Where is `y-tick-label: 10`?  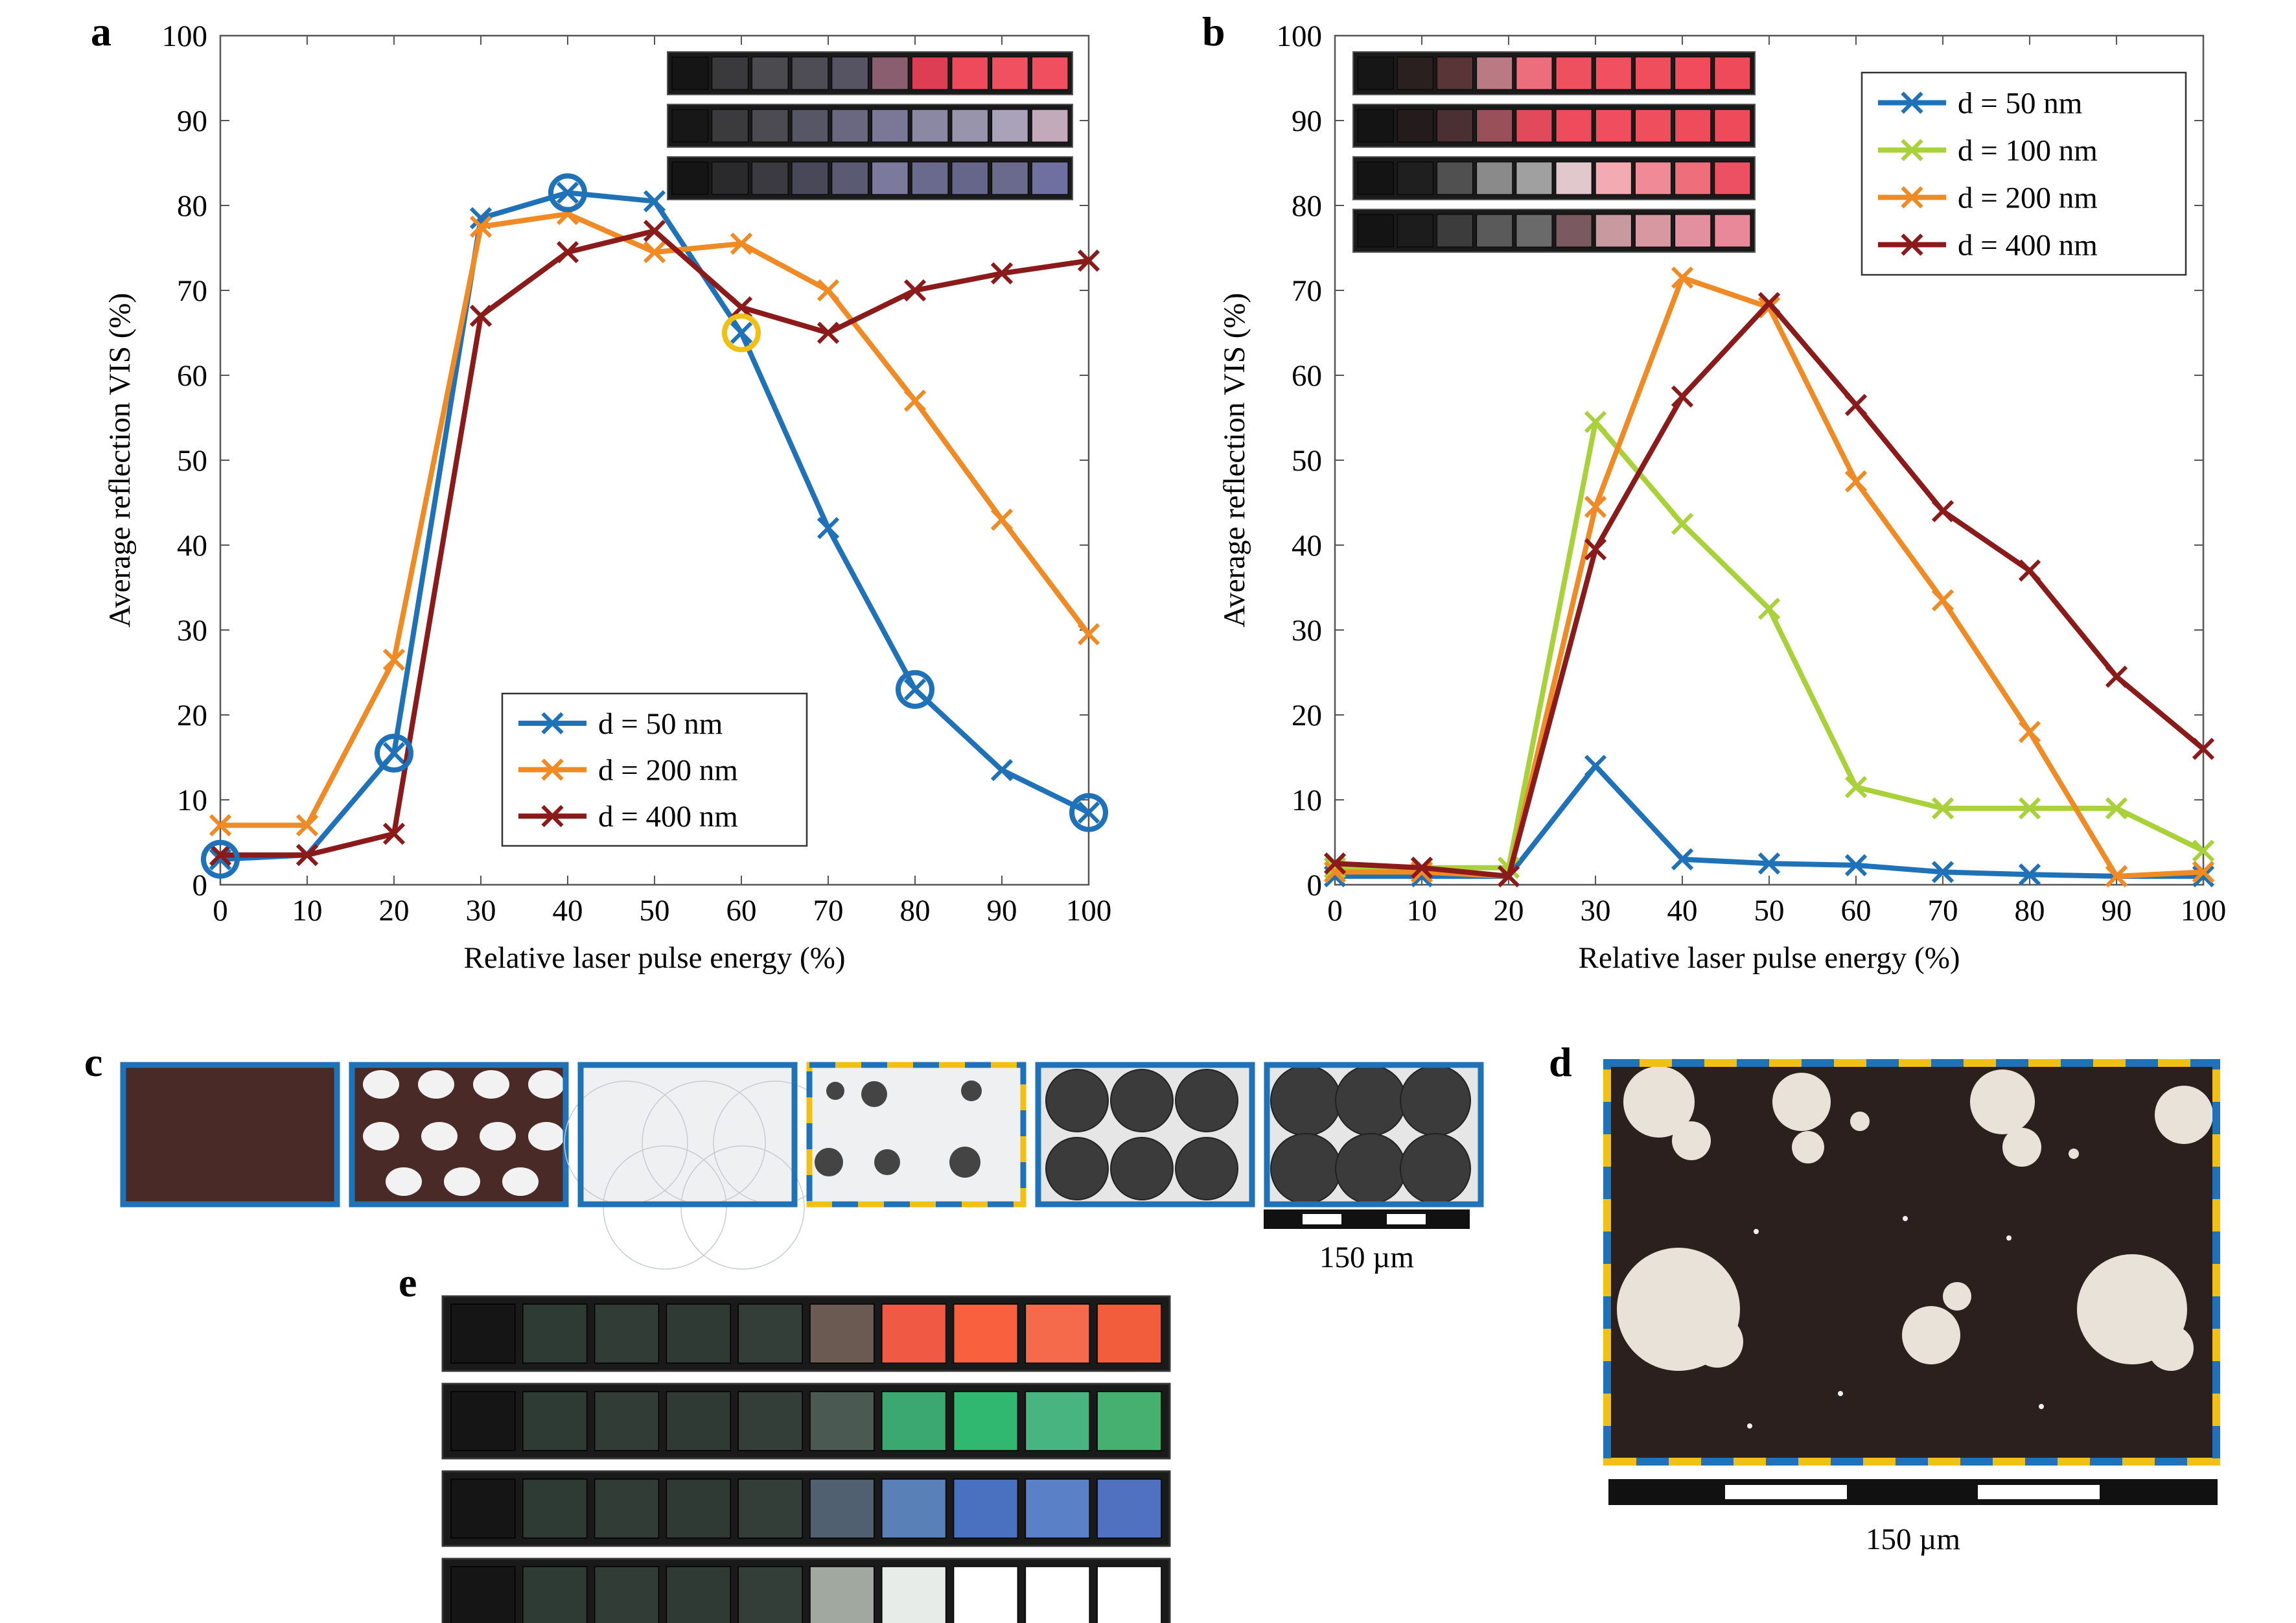
y-tick-label: 10 is located at coordinates (1307, 801).